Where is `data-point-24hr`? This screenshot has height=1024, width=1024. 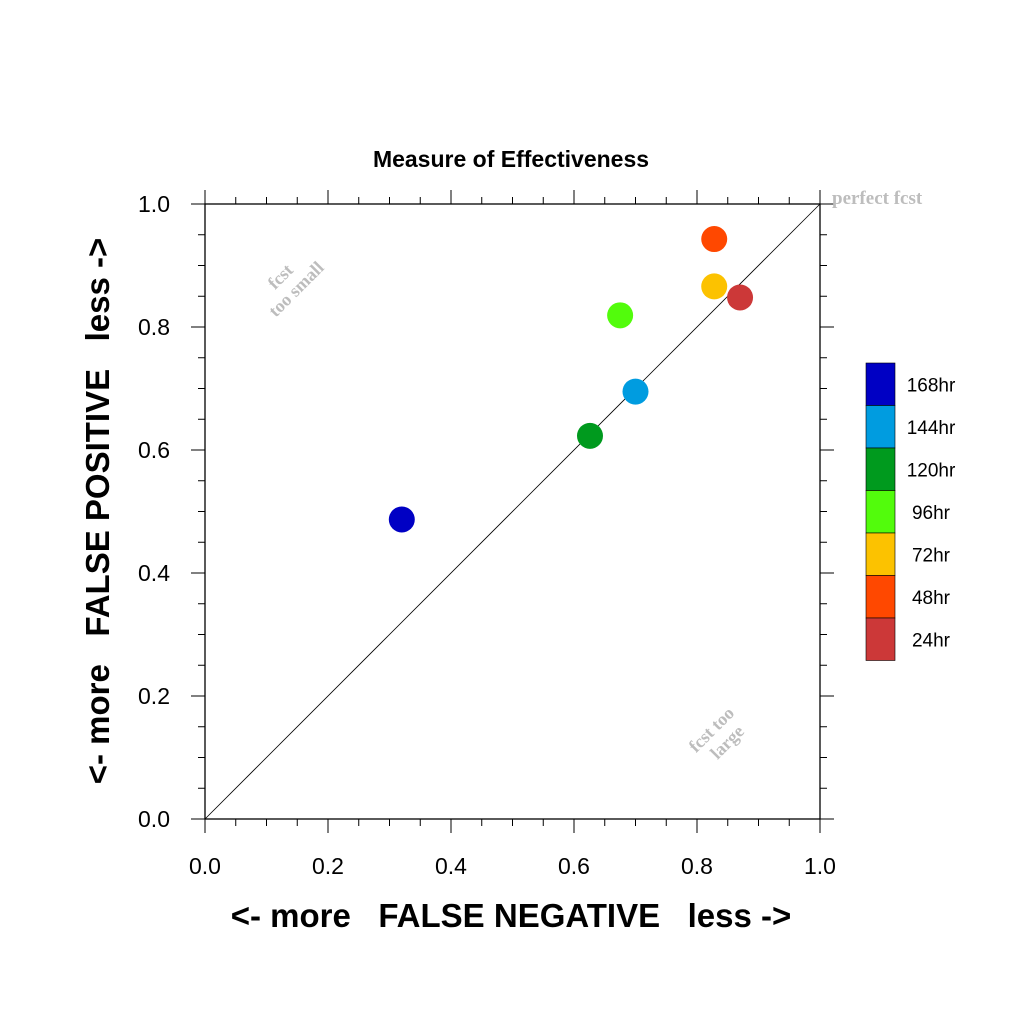 data-point-24hr is located at coordinates (740, 297).